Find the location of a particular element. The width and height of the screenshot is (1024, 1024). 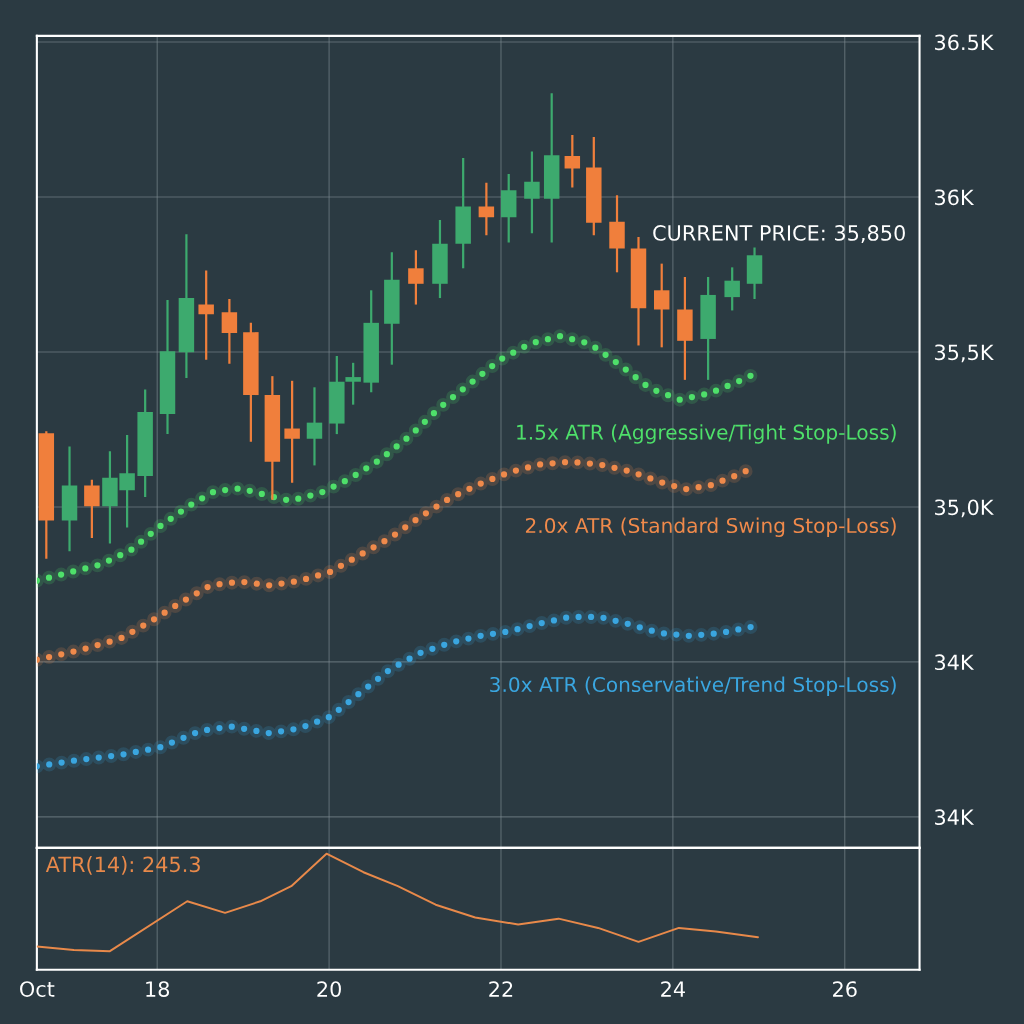

x-tick-label: 24 is located at coordinates (673, 989).